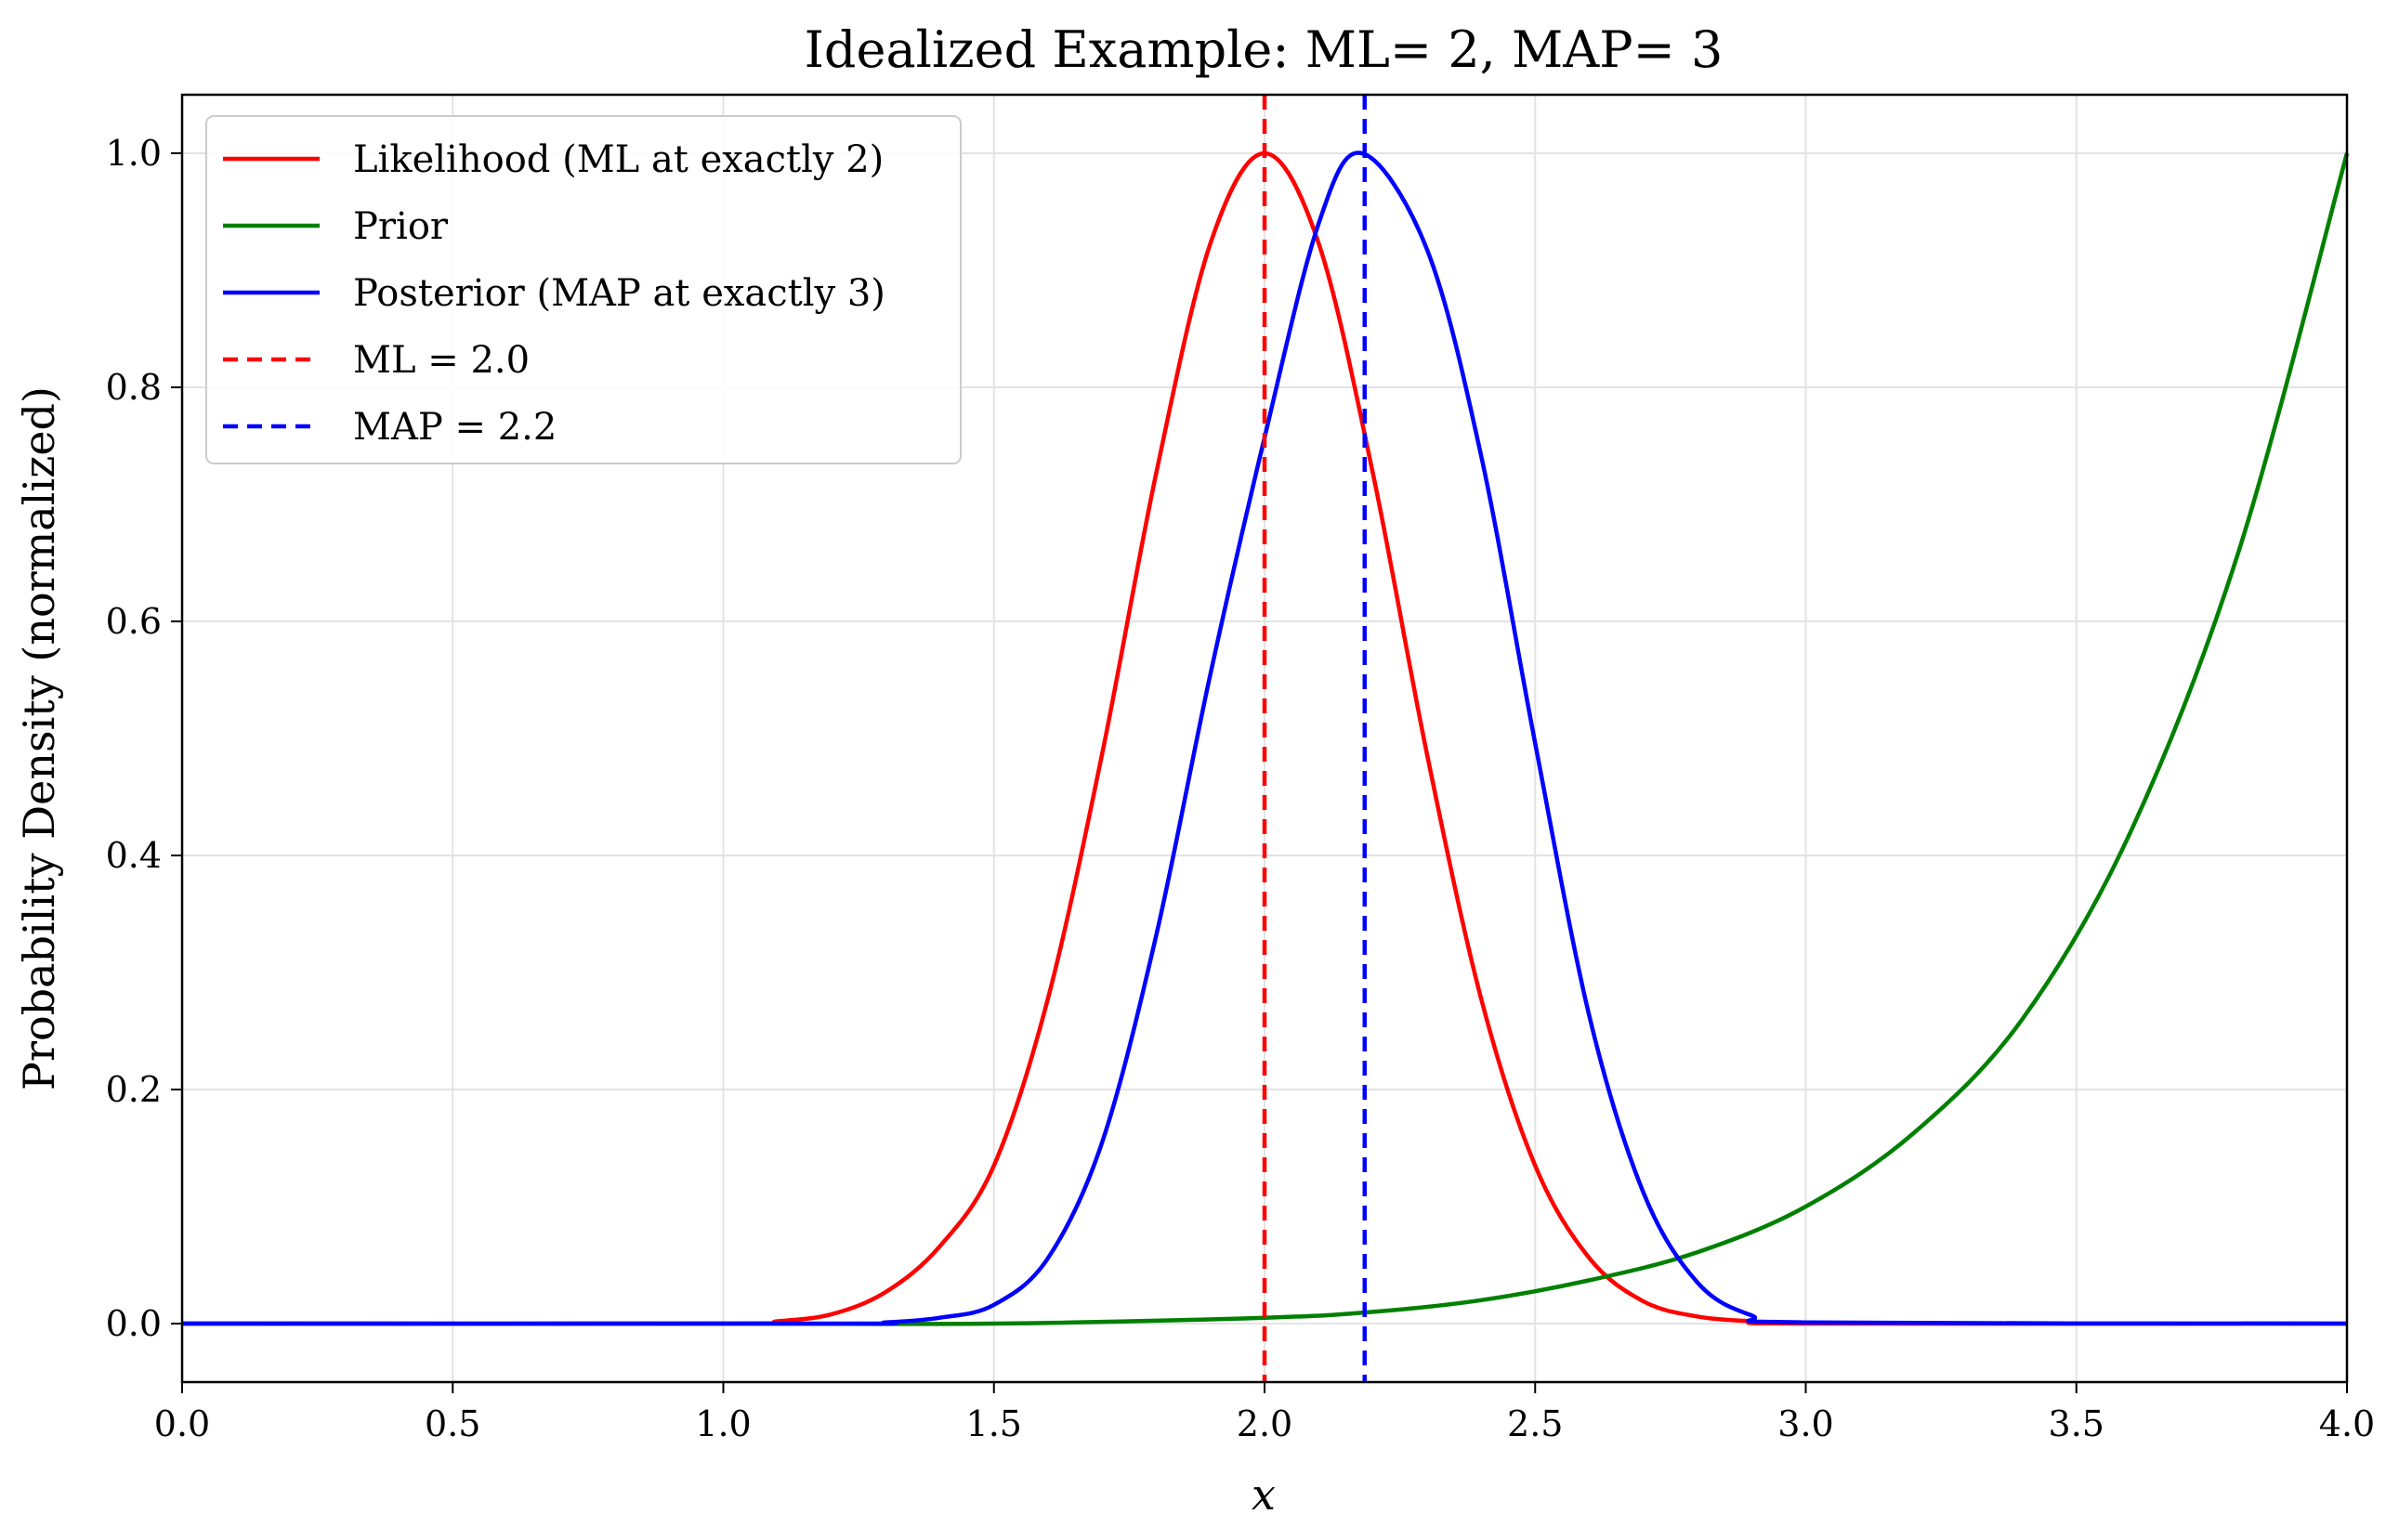 This screenshot has height=1540, width=2399. Describe the element at coordinates (182, 1423) in the screenshot. I see `x-tick-label: 0.0` at that location.